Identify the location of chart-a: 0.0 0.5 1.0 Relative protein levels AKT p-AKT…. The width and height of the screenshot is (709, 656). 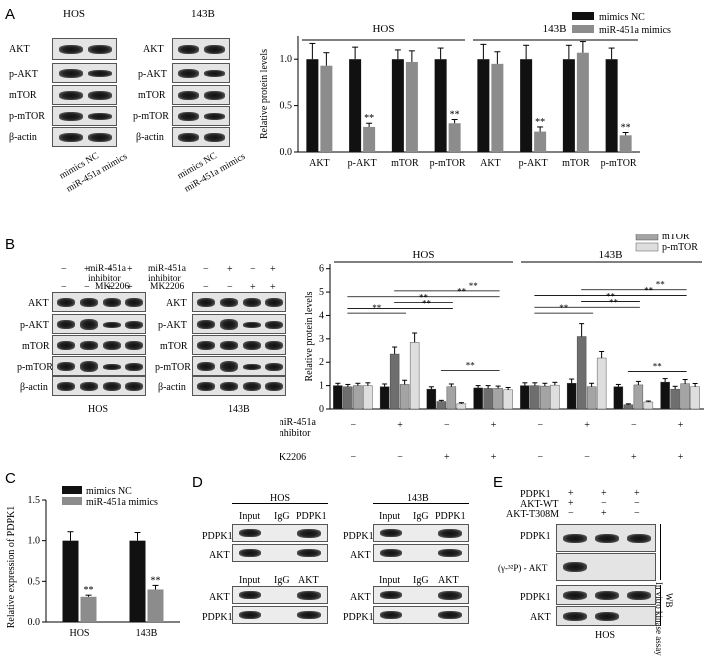
(465, 90).